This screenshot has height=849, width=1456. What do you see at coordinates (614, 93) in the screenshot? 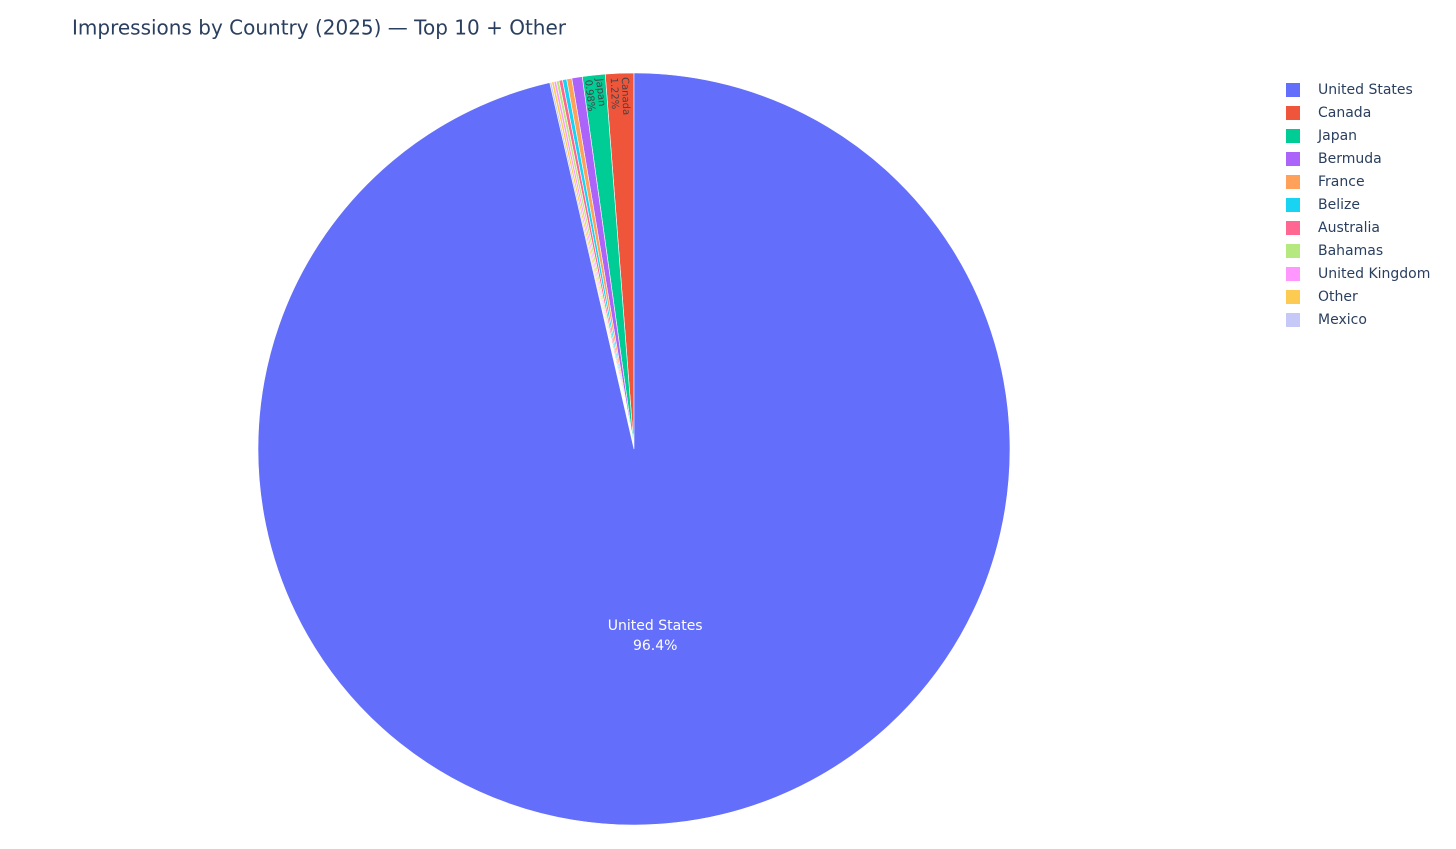
I see `slice-value: 1.22%` at bounding box center [614, 93].